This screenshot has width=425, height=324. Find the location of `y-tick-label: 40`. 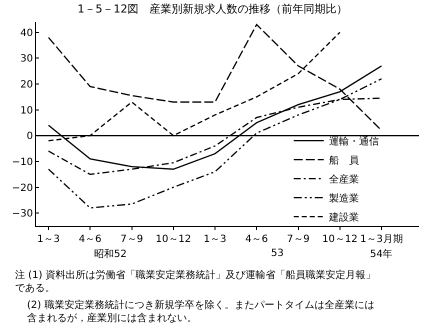

y-tick-label: 40 is located at coordinates (26, 33).